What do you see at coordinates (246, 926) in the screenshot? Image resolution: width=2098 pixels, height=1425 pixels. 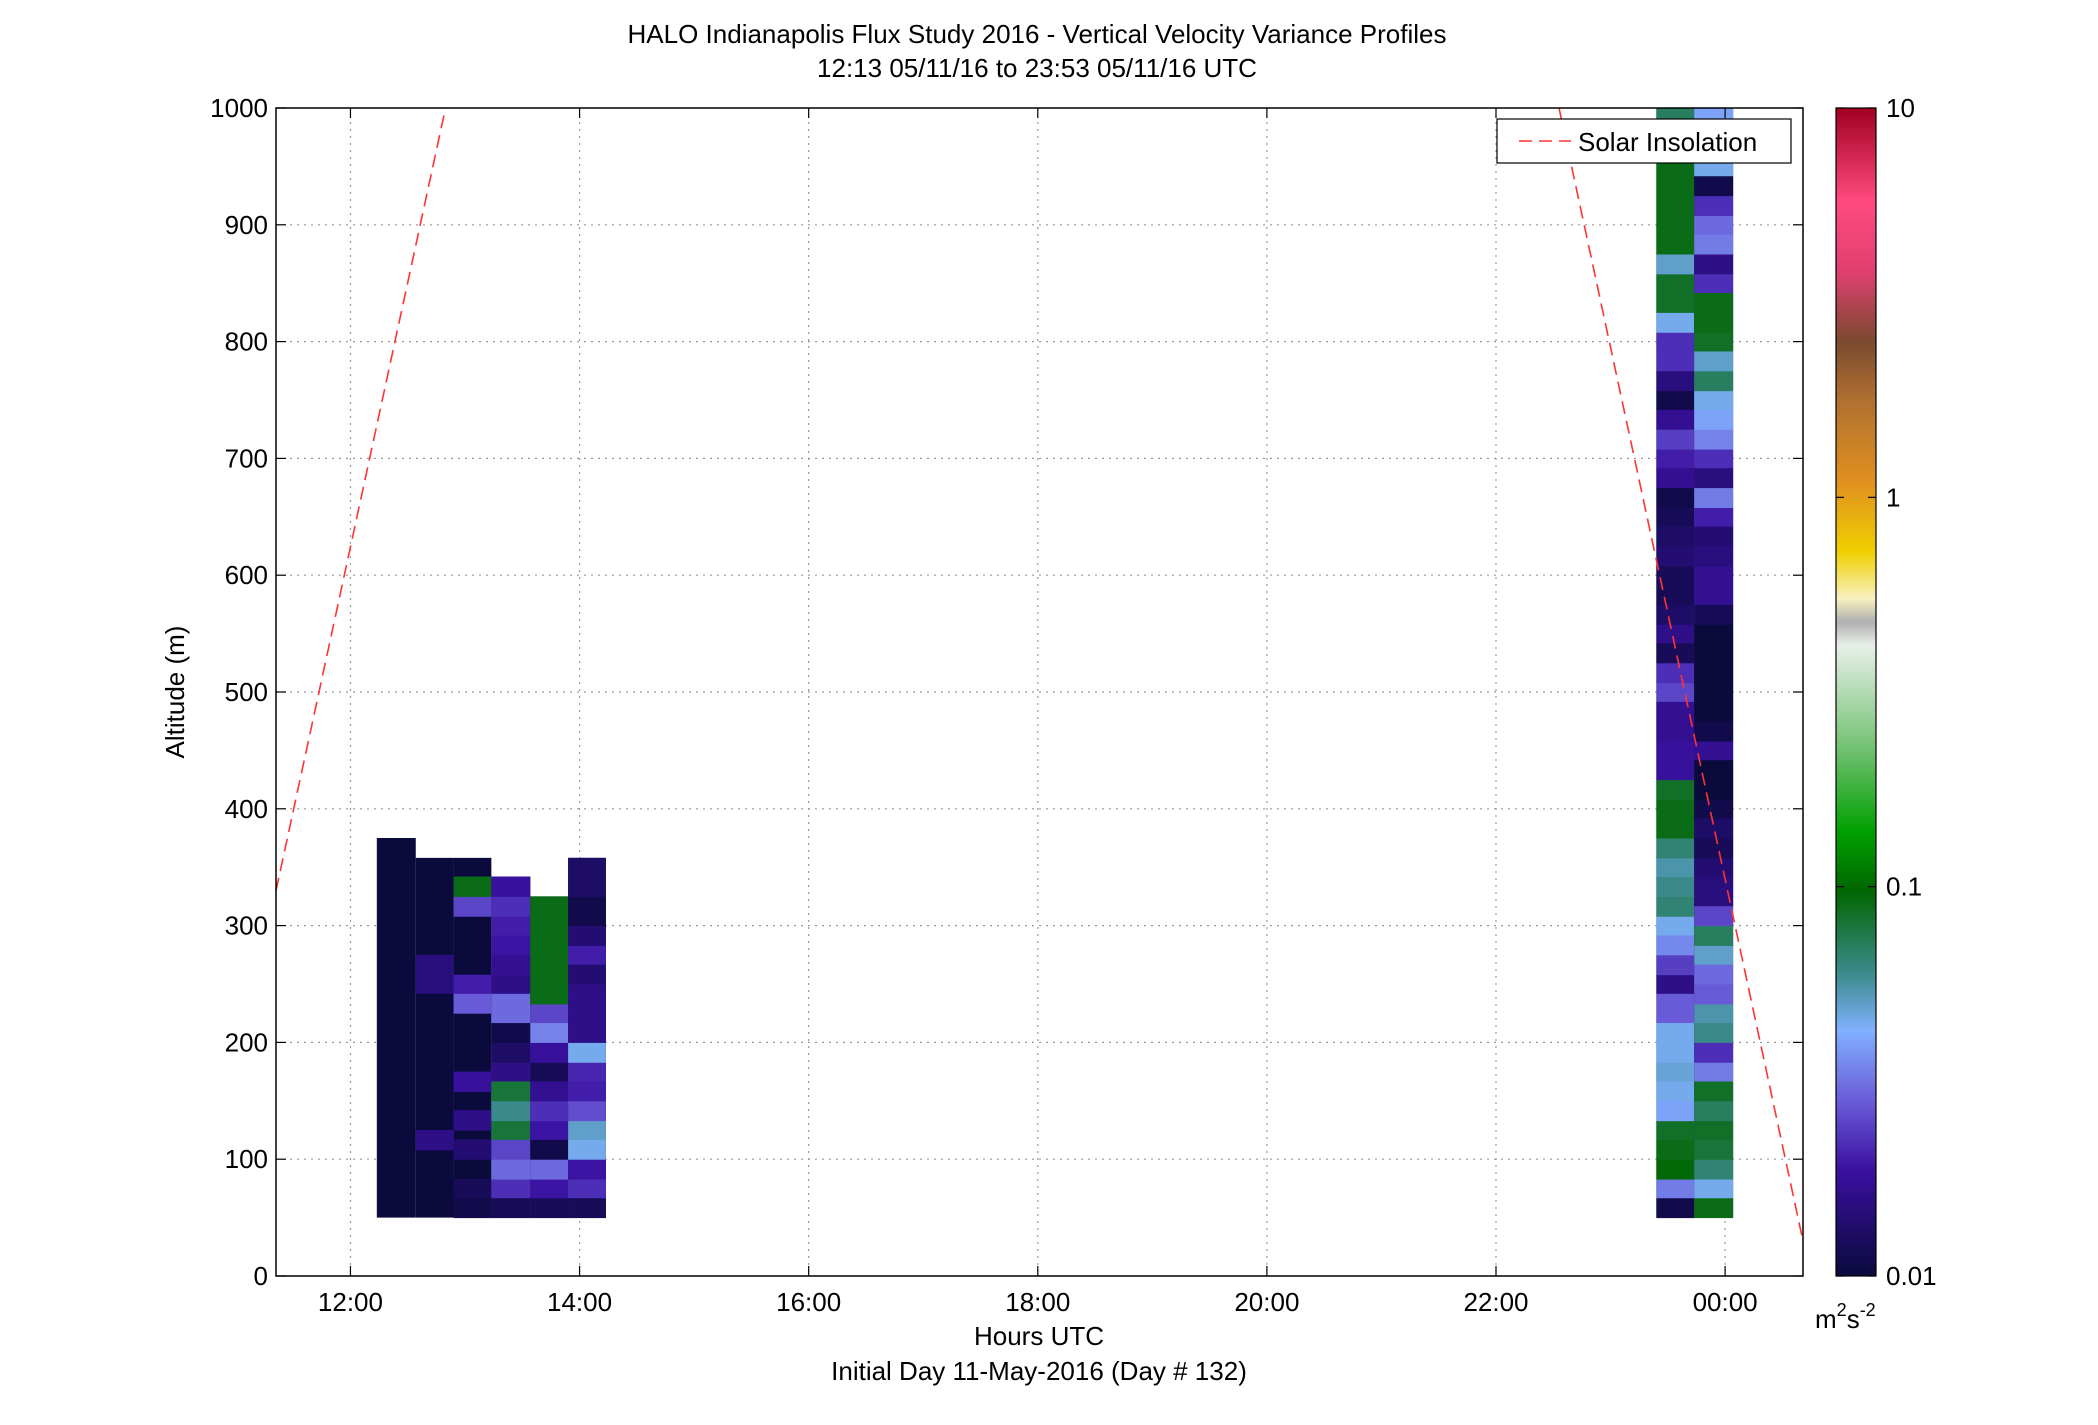 I see `y-tick-label: 300` at bounding box center [246, 926].